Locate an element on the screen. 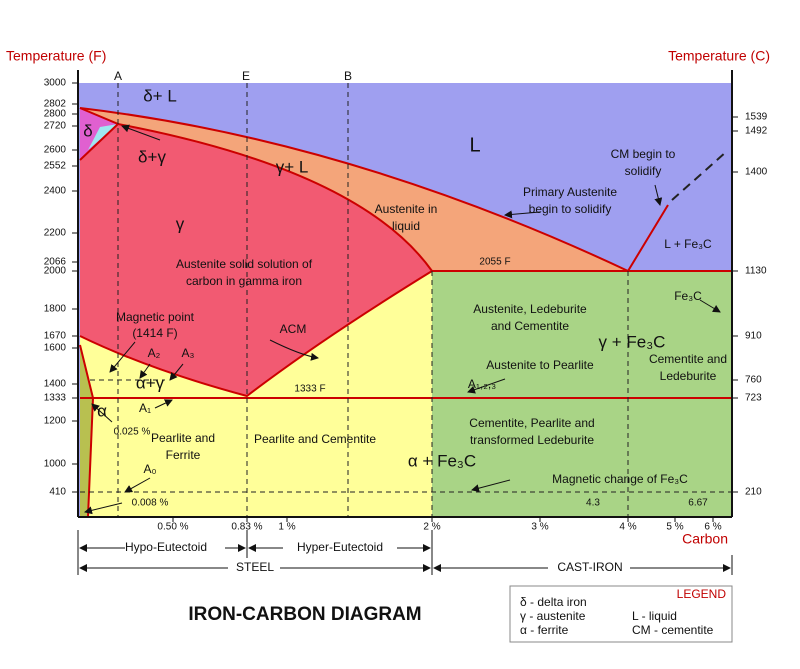  phase: Pearlite and Cementite is located at coordinates (315, 439).